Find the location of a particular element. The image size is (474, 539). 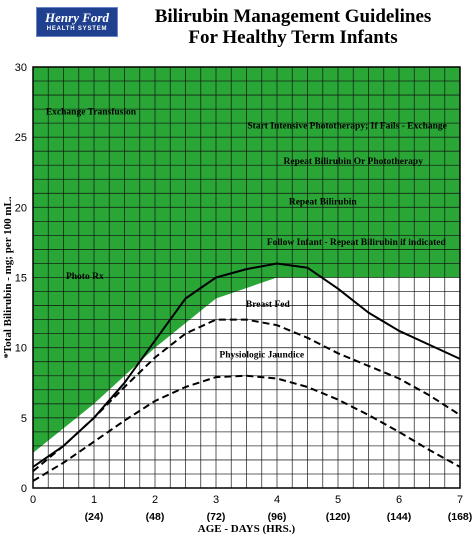

y-tick-label: 25 is located at coordinates (21, 138).